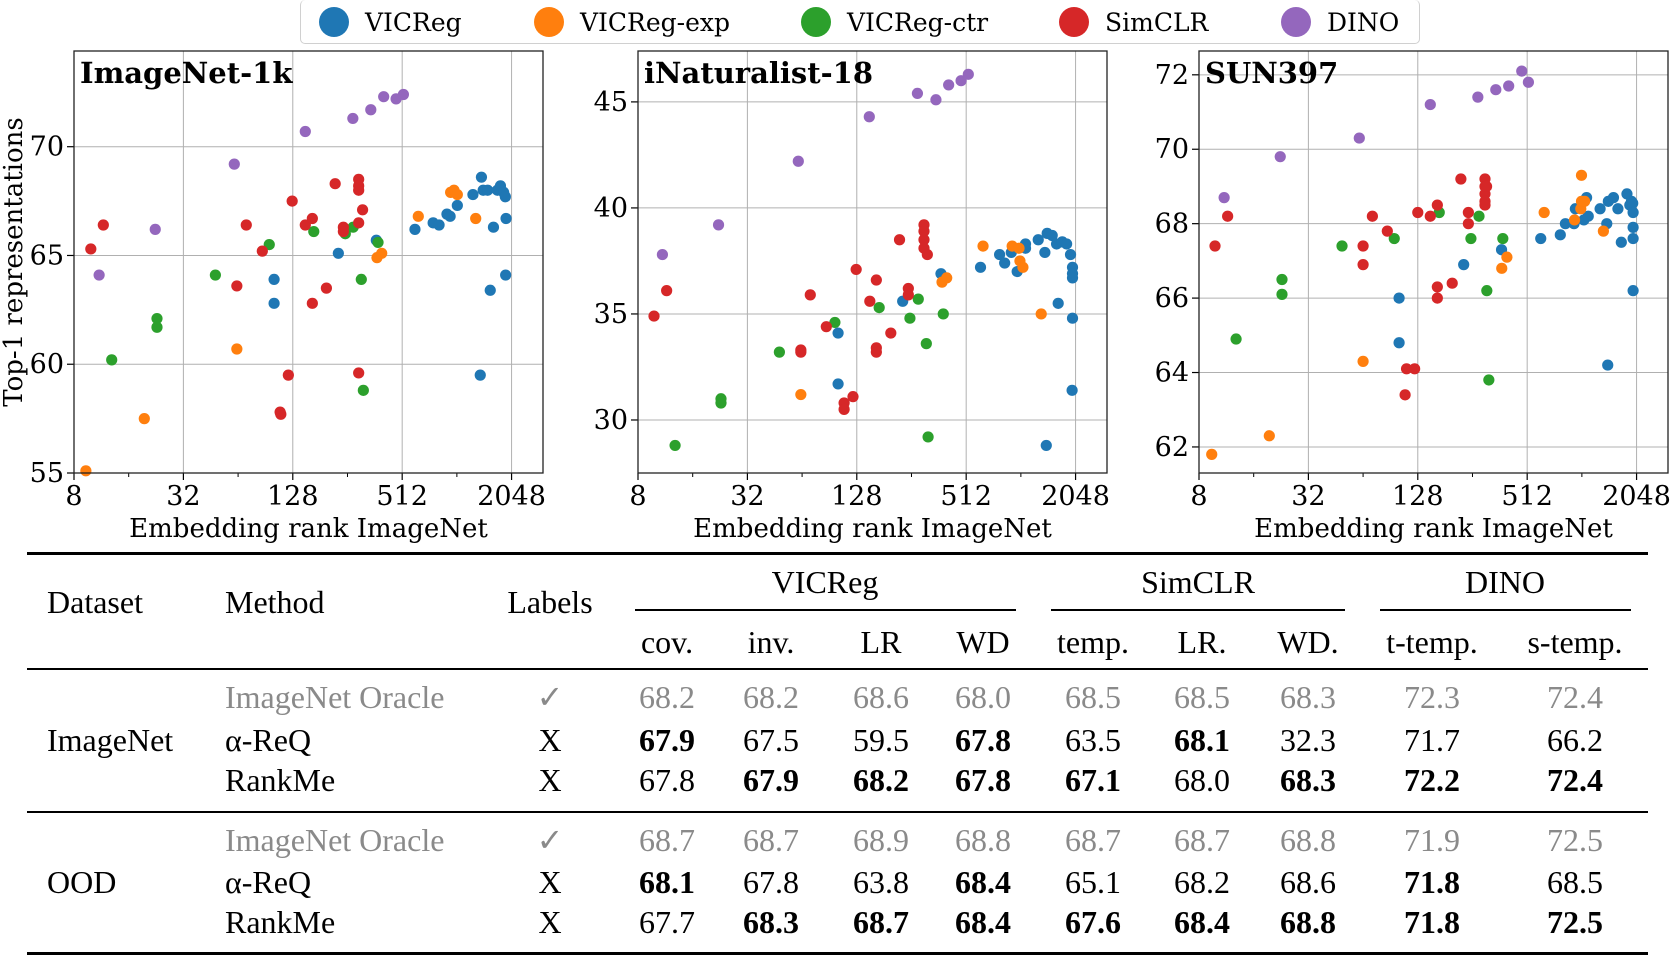  I want to click on column-header: LR., so click(1202, 642).